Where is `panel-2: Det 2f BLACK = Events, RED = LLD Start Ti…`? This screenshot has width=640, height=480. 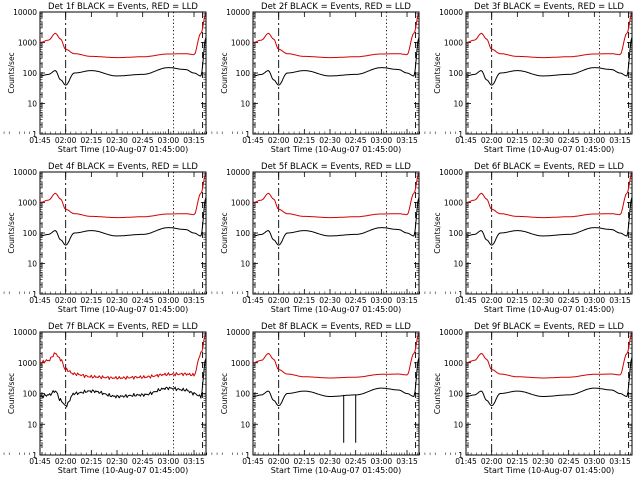 panel-2: Det 2f BLACK = Events, RED = LLD Start Ti… is located at coordinates (287, 78).